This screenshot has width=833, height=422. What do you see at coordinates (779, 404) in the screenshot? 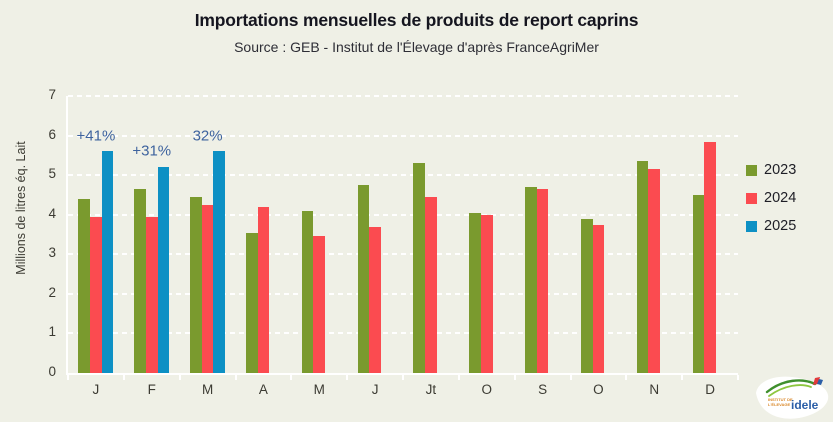
I see `logo-text-small-2: L'ÉLEVAGE` at bounding box center [779, 404].